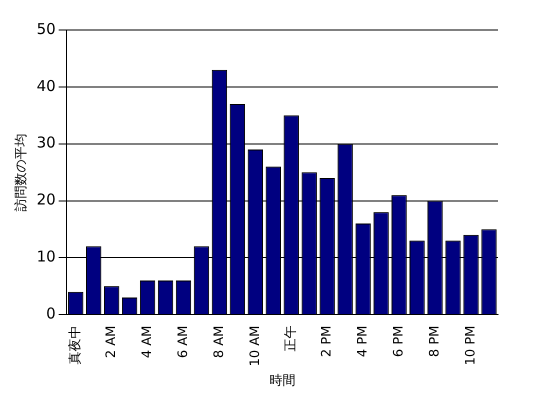 The image size is (548, 398). What do you see at coordinates (46, 143) in the screenshot?
I see `y-tick-label: 30` at bounding box center [46, 143].